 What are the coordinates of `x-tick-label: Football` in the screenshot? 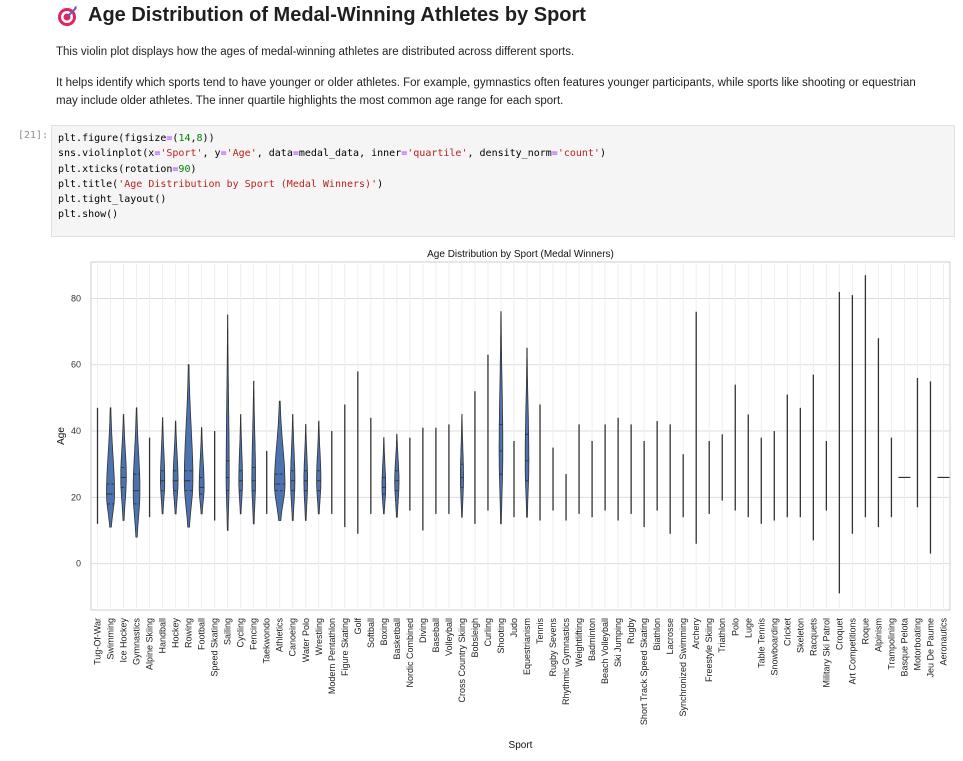 It's located at (202, 634).